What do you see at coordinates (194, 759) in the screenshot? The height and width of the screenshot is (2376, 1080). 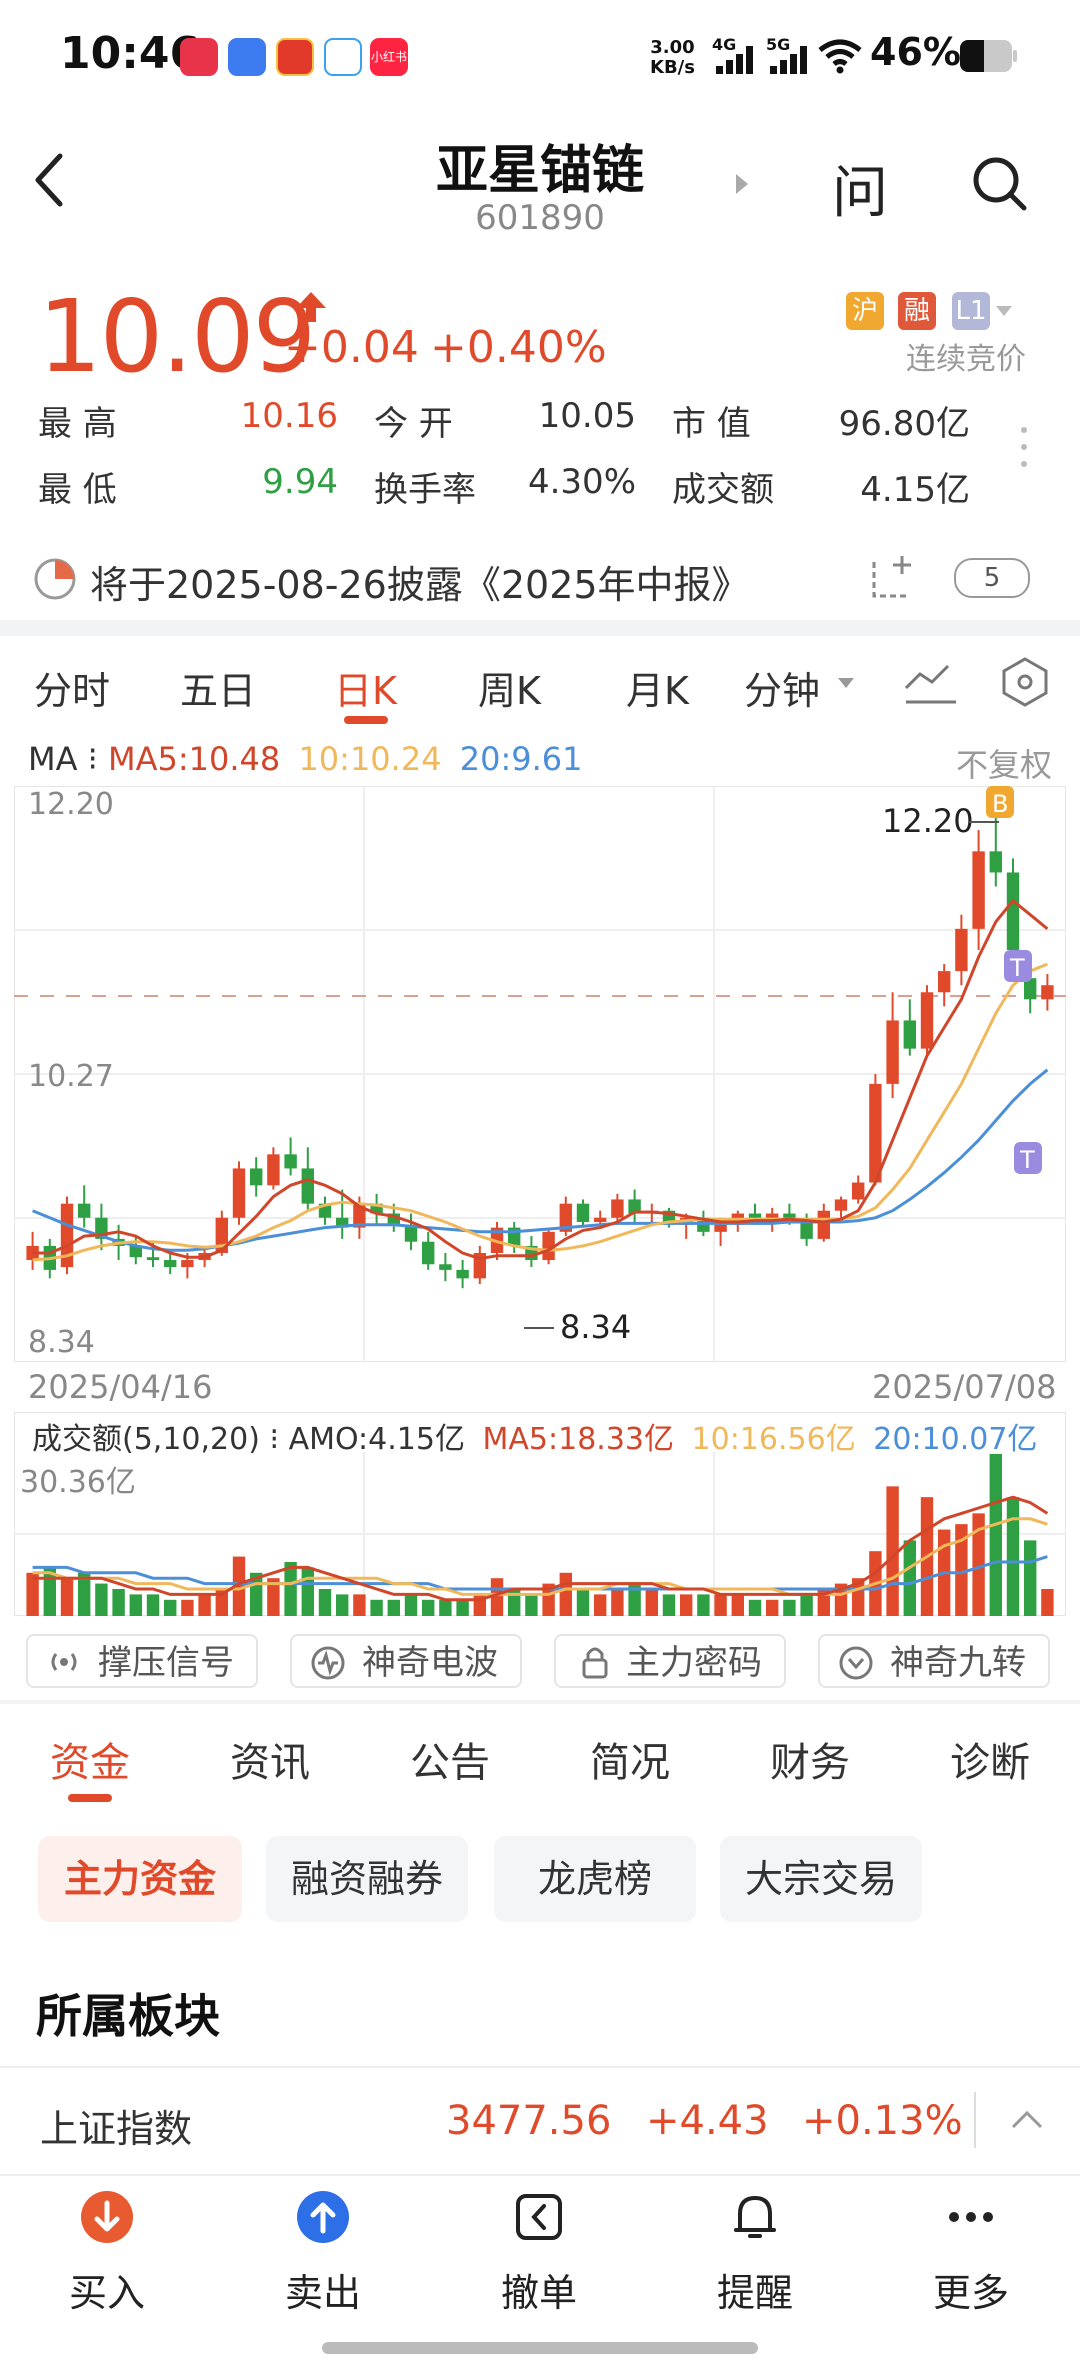 I see `ma5-value: MA5:10.48` at bounding box center [194, 759].